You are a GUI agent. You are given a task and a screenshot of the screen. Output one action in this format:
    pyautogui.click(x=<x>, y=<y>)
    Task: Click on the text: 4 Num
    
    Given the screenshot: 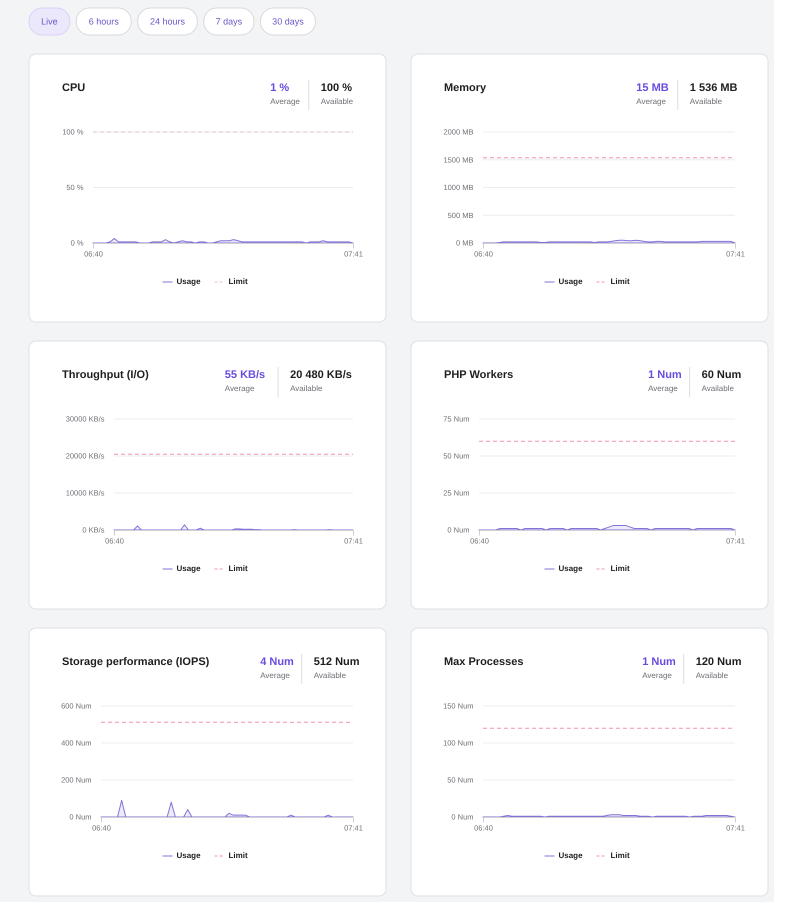 What is the action you would take?
    pyautogui.click(x=277, y=662)
    